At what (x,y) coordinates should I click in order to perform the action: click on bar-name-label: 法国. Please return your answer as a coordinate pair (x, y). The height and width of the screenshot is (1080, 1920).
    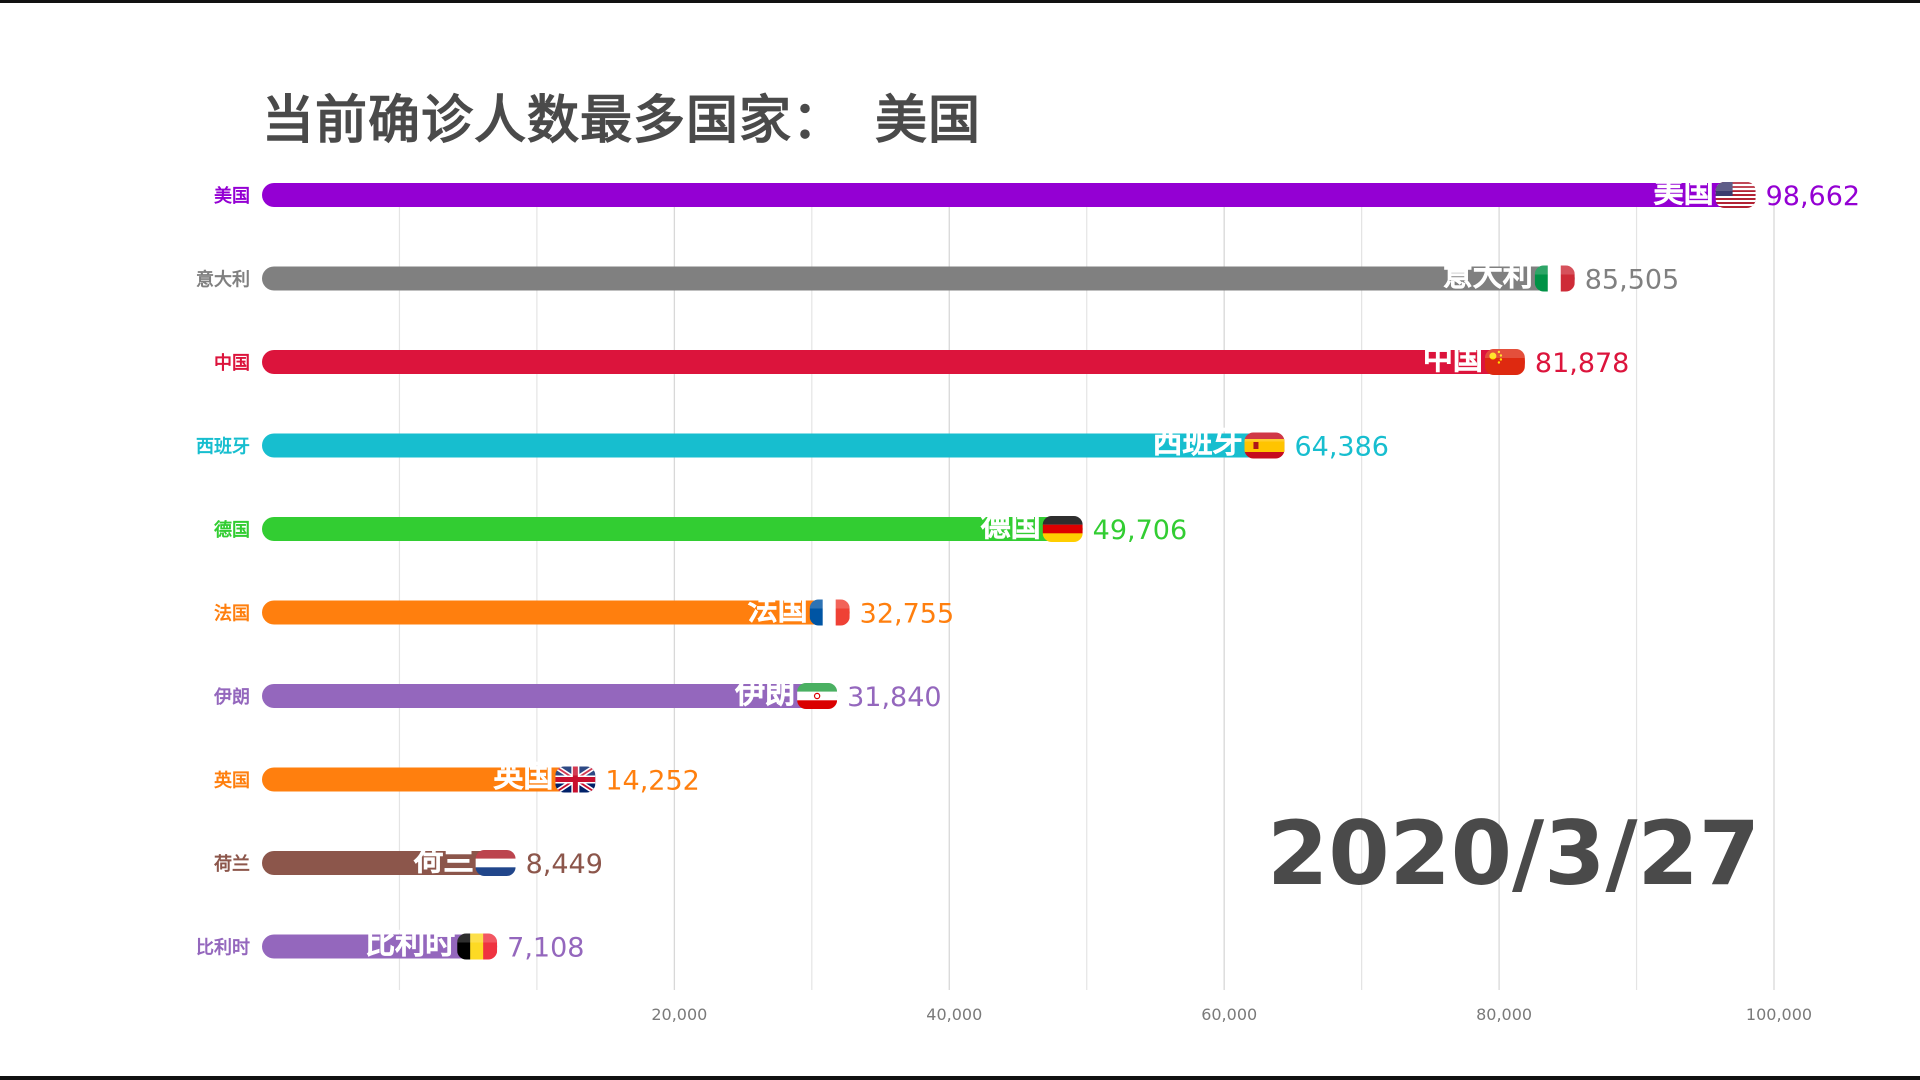
    Looking at the image, I should click on (778, 610).